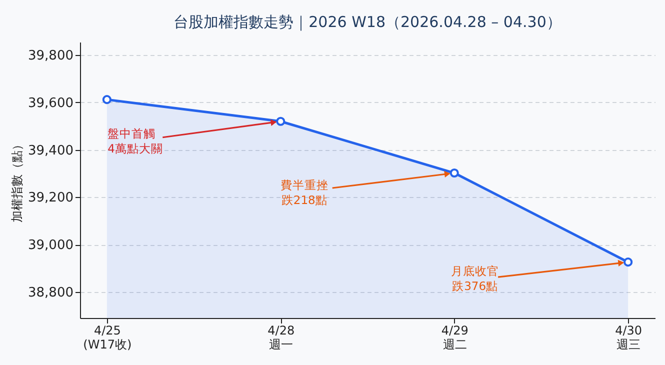 This screenshot has width=665, height=365. I want to click on annotation: 月底收官跌376點, so click(475, 279).